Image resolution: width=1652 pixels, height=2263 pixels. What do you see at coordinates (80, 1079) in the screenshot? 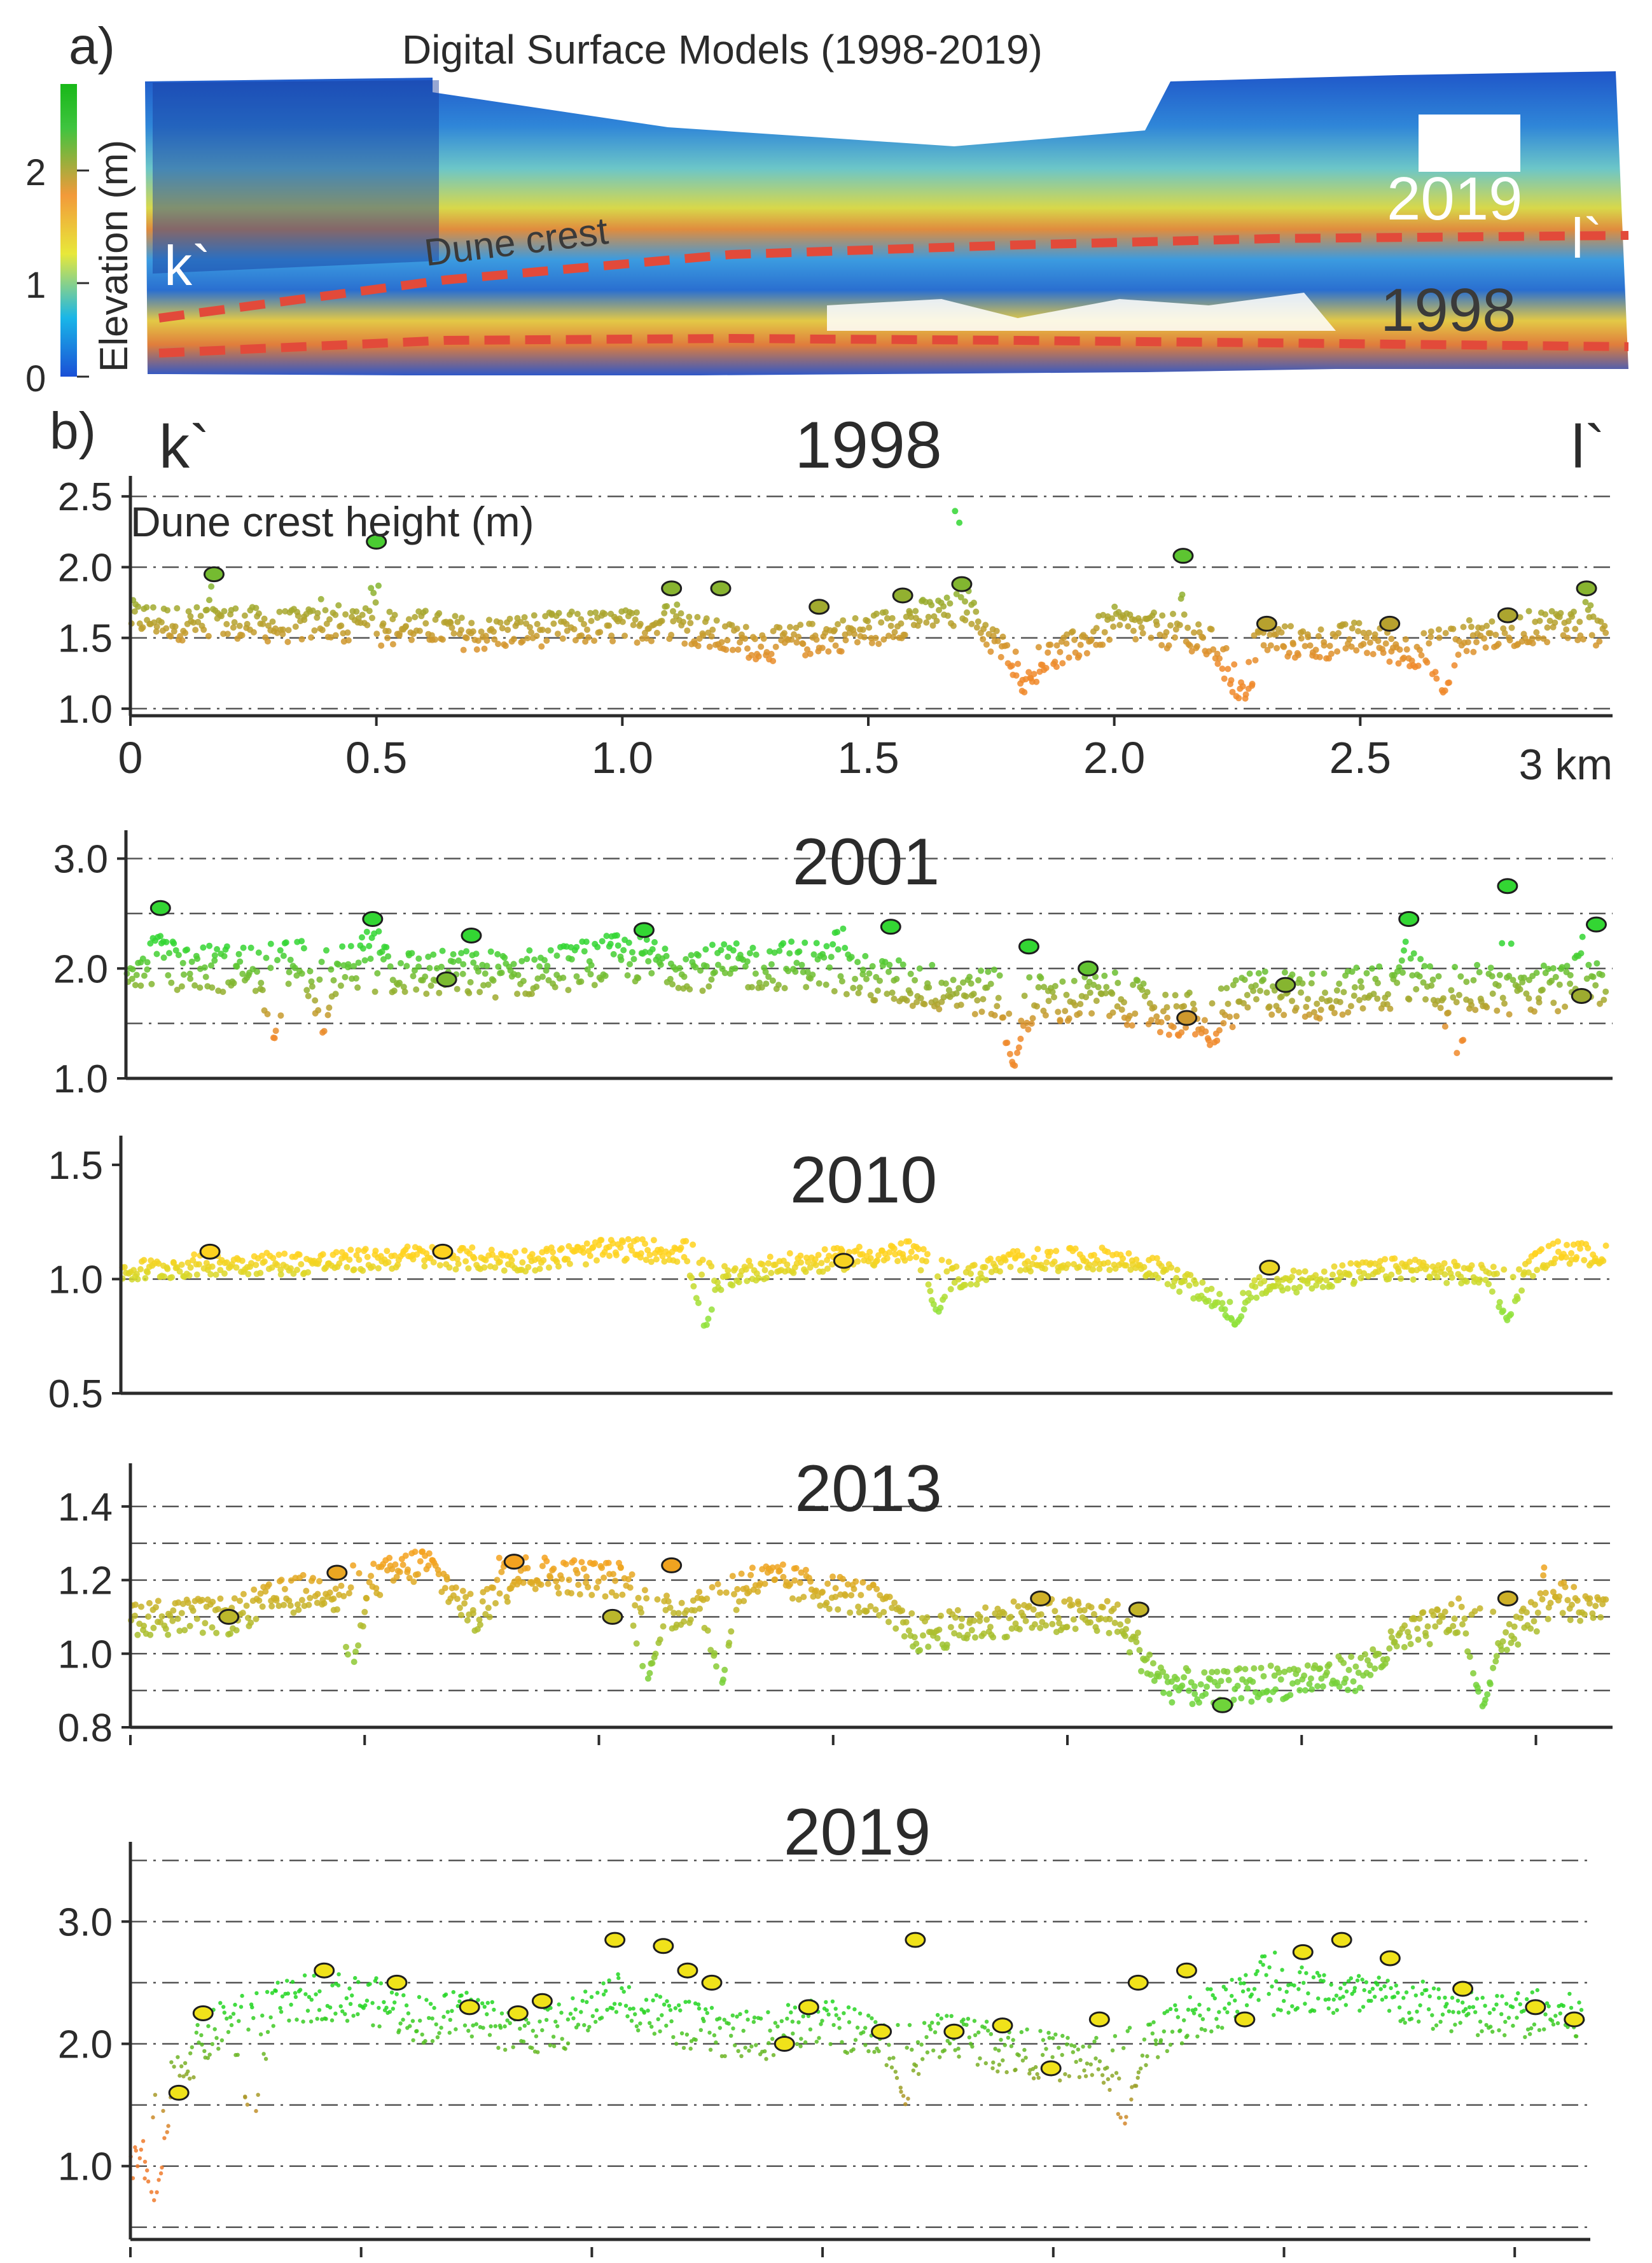
I see `y-tick-label: 1.0` at bounding box center [80, 1079].